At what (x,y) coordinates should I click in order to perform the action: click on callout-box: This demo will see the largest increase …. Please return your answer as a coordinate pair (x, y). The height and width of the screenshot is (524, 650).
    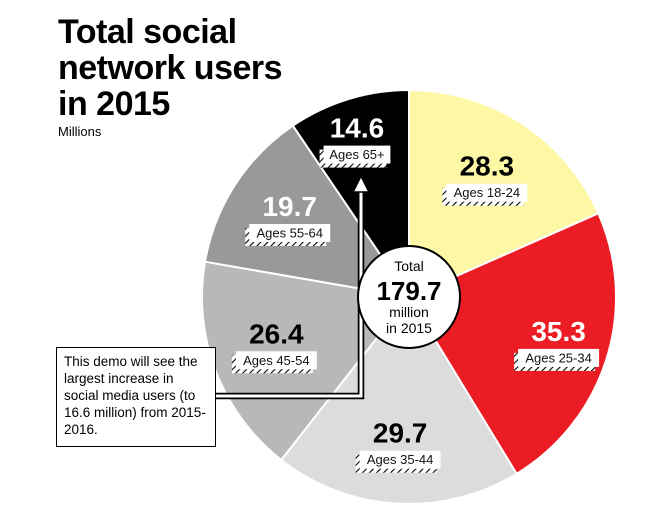
    Looking at the image, I should click on (136, 397).